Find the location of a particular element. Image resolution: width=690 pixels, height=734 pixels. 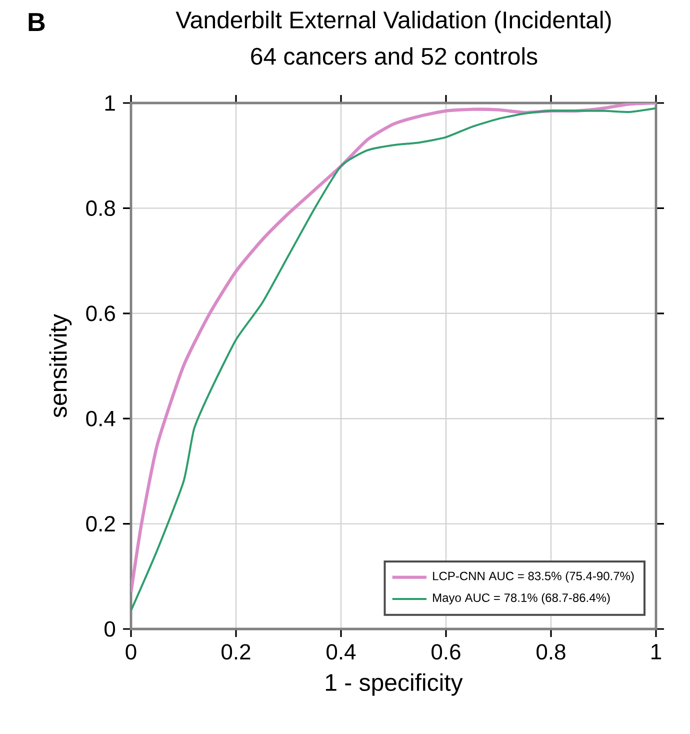

chart-title: Vanderbilt External Validation (Incidental) is located at coordinates (393, 22).